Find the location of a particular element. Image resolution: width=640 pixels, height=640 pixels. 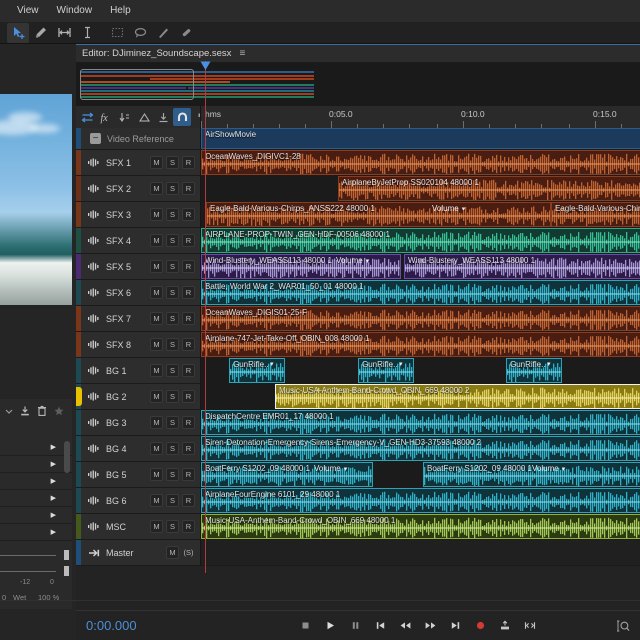

paintbrush-selection-tool-icon is located at coordinates (163, 33).